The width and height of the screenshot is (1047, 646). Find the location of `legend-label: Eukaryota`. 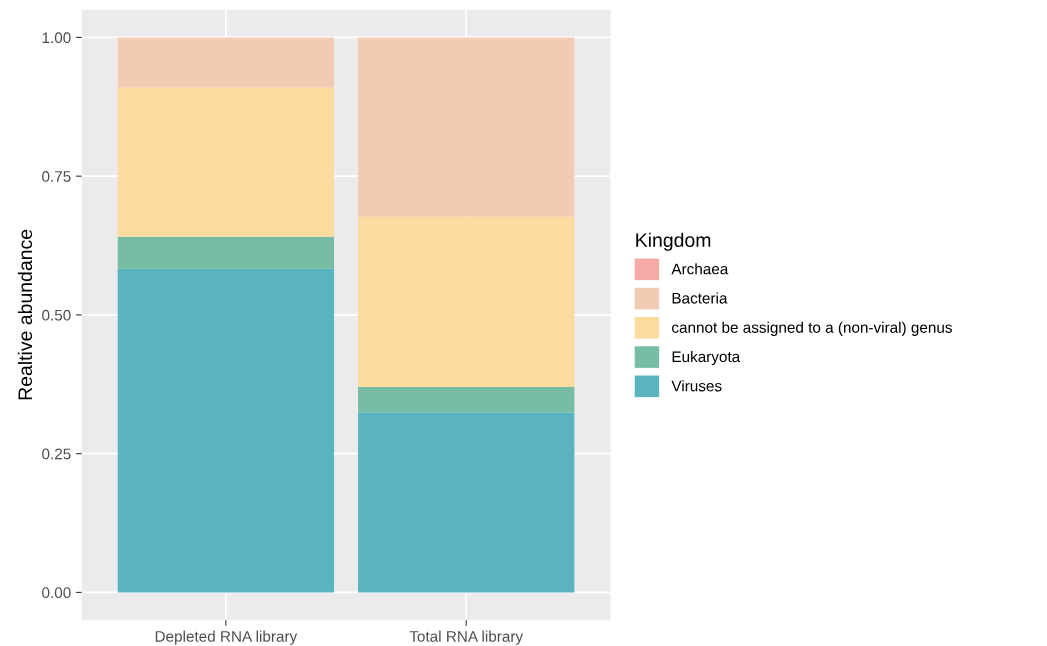

legend-label: Eukaryota is located at coordinates (706, 358).